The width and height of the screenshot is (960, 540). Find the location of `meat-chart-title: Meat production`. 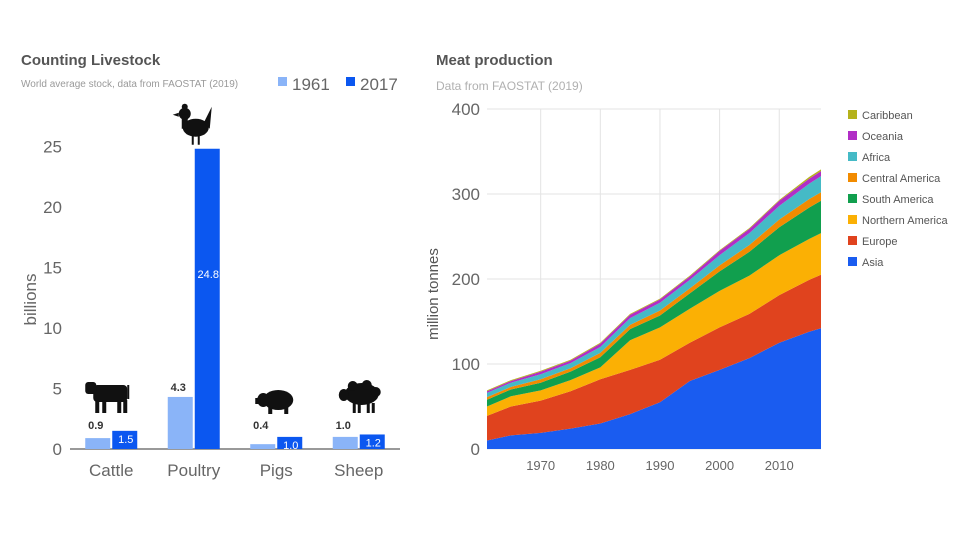

meat-chart-title: Meat production is located at coordinates (494, 60).